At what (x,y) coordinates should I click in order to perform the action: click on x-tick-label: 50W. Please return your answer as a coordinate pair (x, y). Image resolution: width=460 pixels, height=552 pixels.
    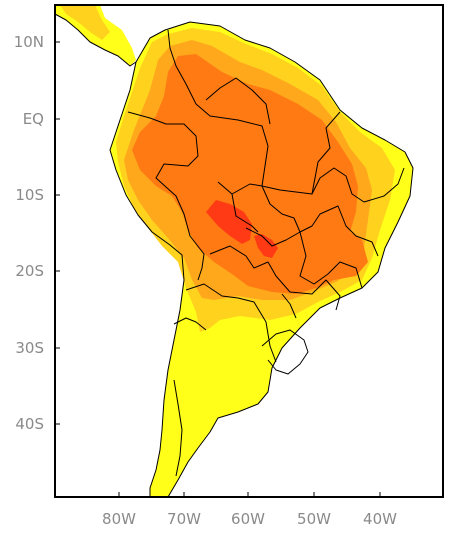
    Looking at the image, I should click on (314, 519).